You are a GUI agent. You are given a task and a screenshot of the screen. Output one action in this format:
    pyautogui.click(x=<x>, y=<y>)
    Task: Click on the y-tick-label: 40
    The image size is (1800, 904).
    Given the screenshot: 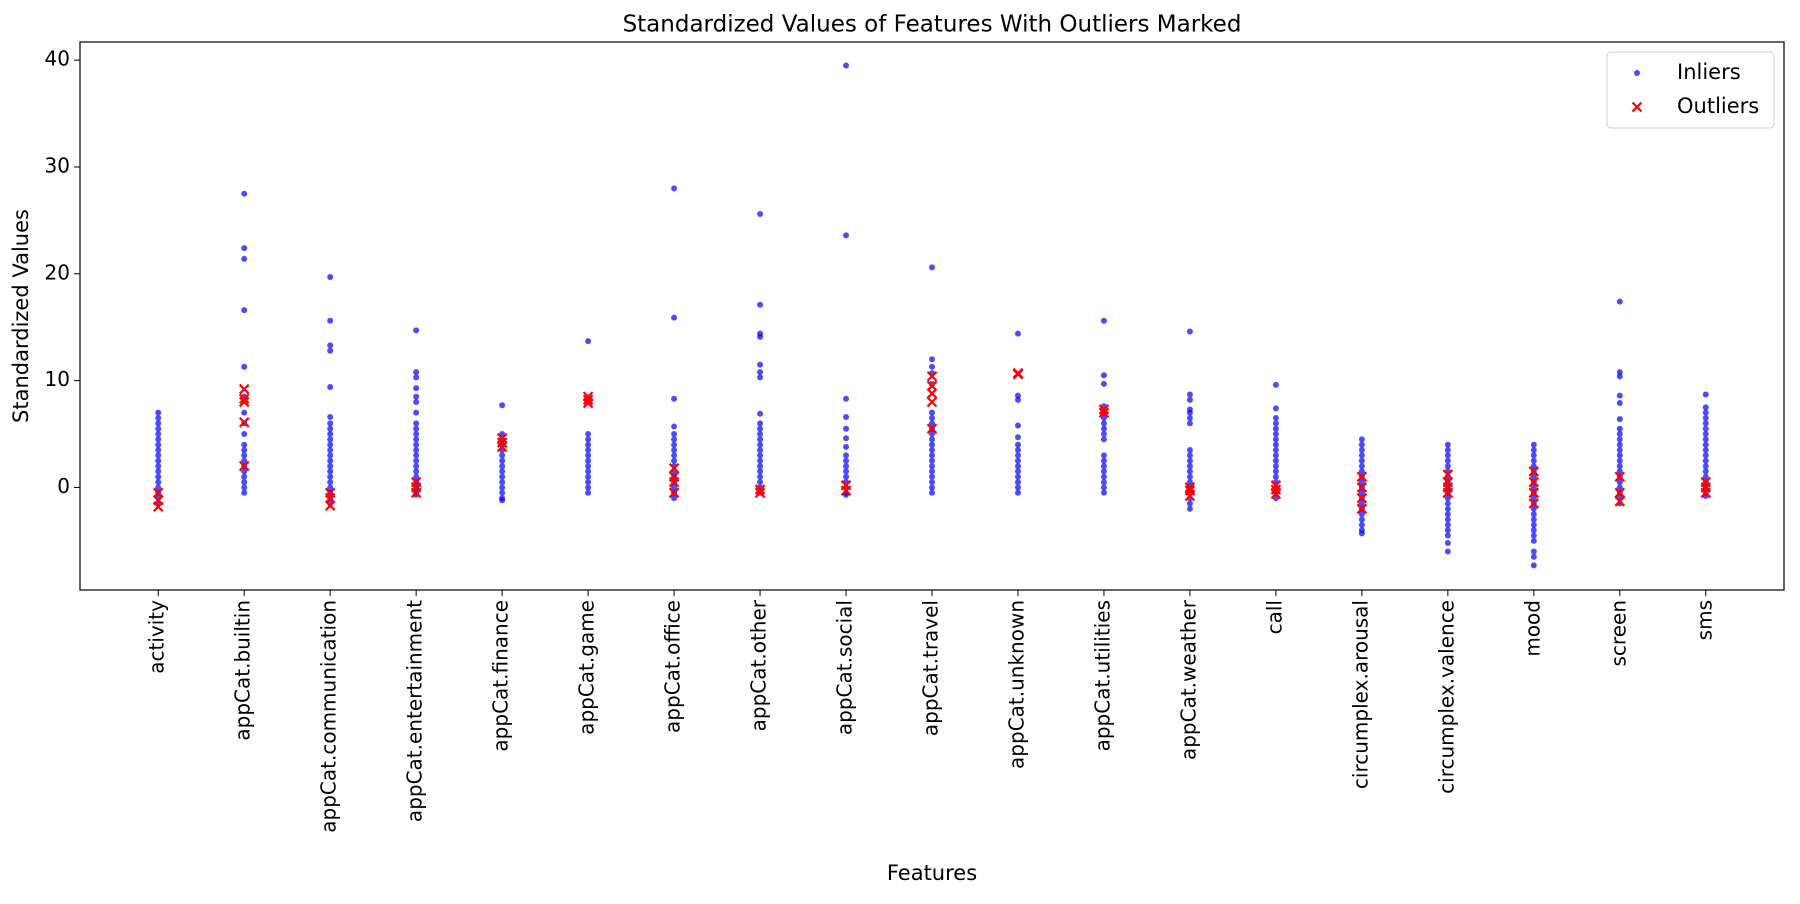 What is the action you would take?
    pyautogui.click(x=57, y=59)
    